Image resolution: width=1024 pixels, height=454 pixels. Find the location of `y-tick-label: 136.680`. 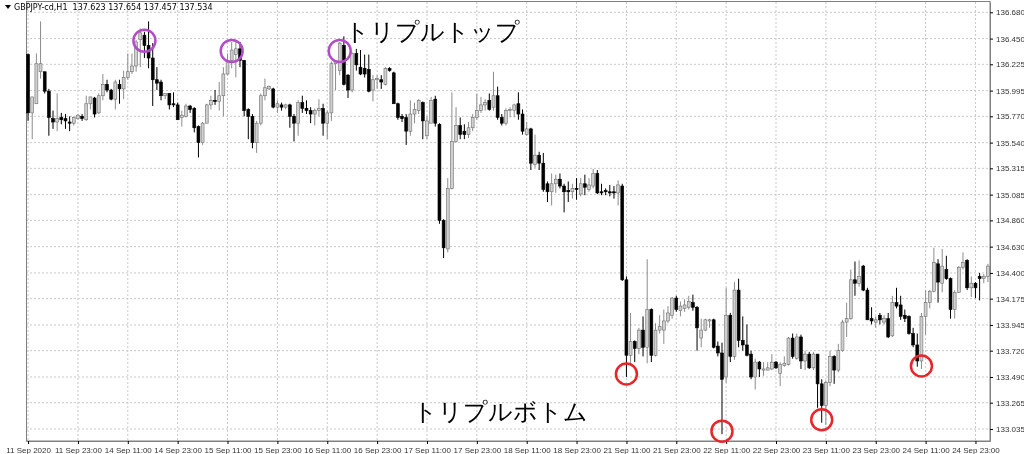

y-tick-label: 136.680 is located at coordinates (1010, 13).